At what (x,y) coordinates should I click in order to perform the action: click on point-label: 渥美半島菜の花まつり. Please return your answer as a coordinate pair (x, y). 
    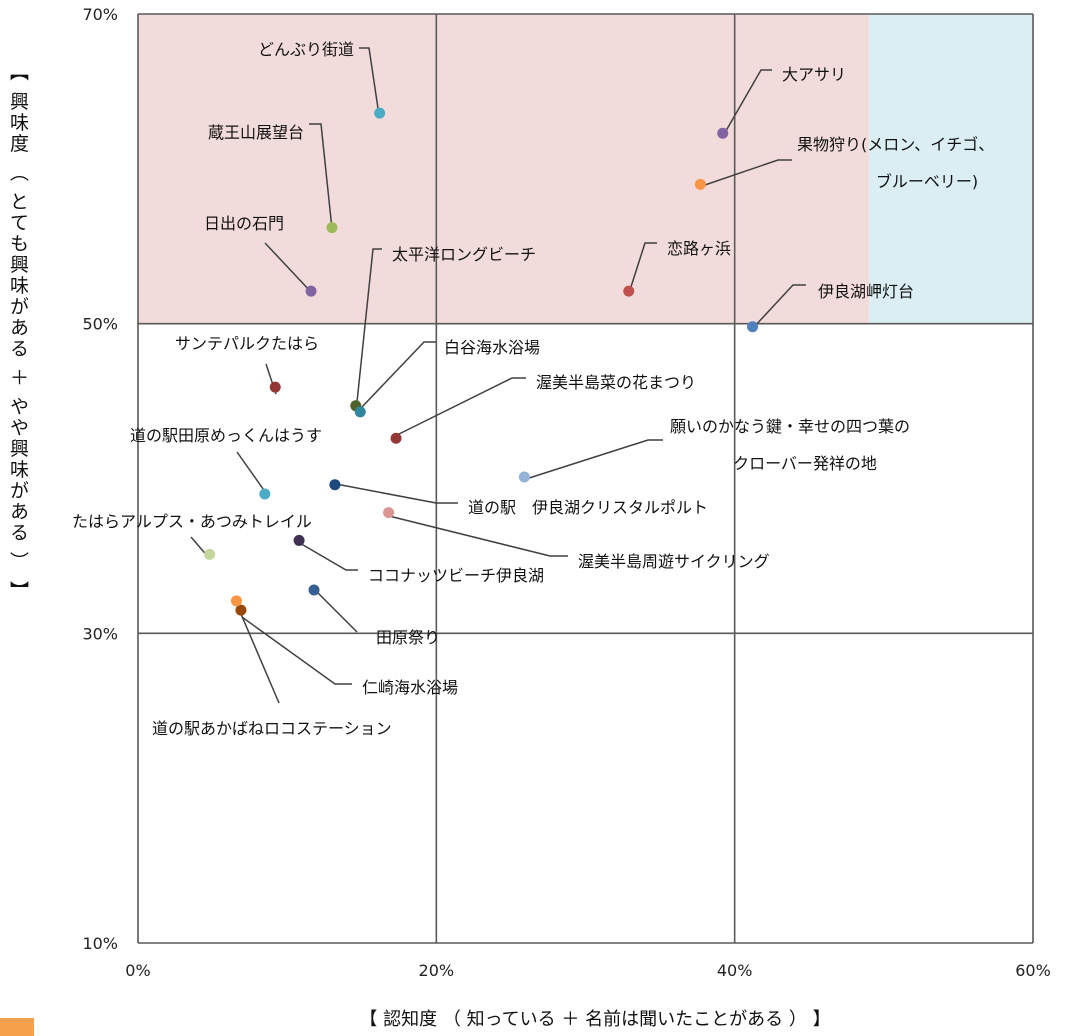
    Looking at the image, I should click on (616, 382).